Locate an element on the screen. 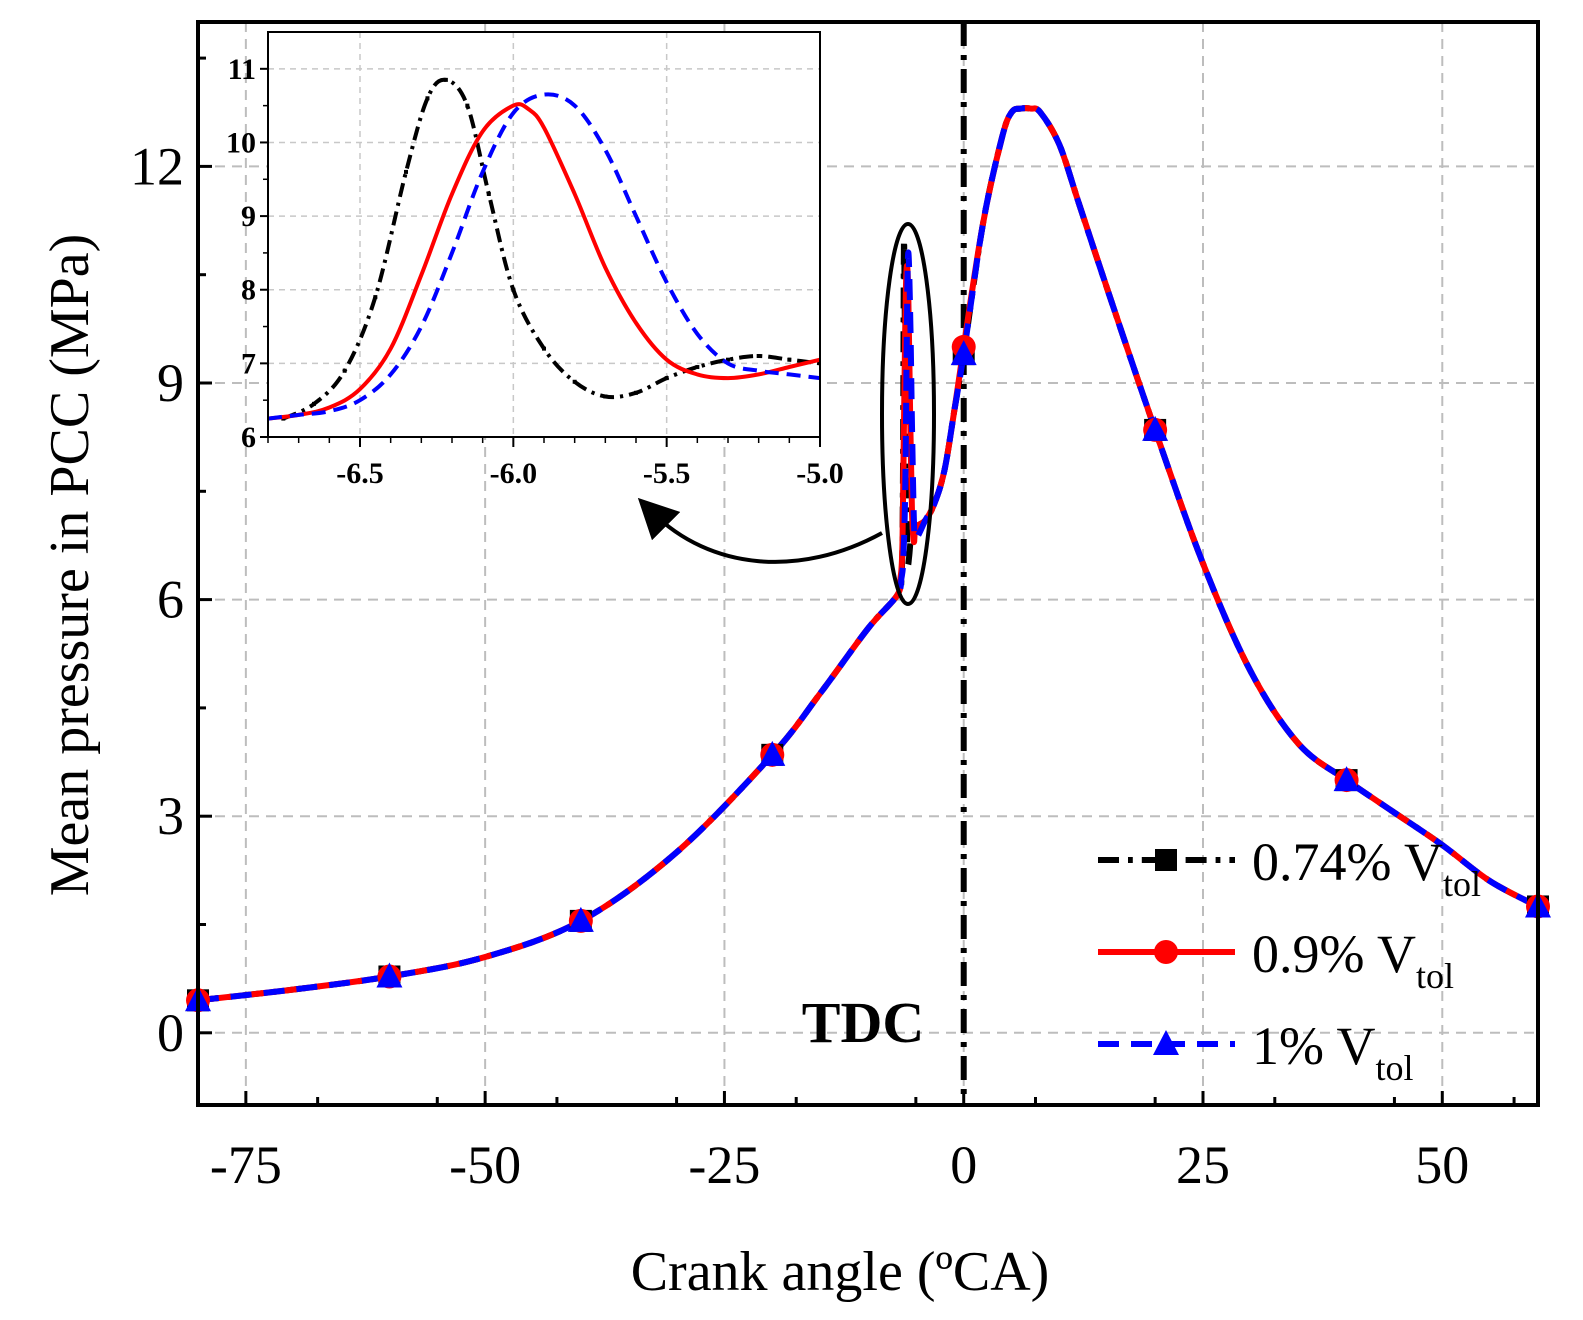  inset-series-group is located at coordinates (544, 249).